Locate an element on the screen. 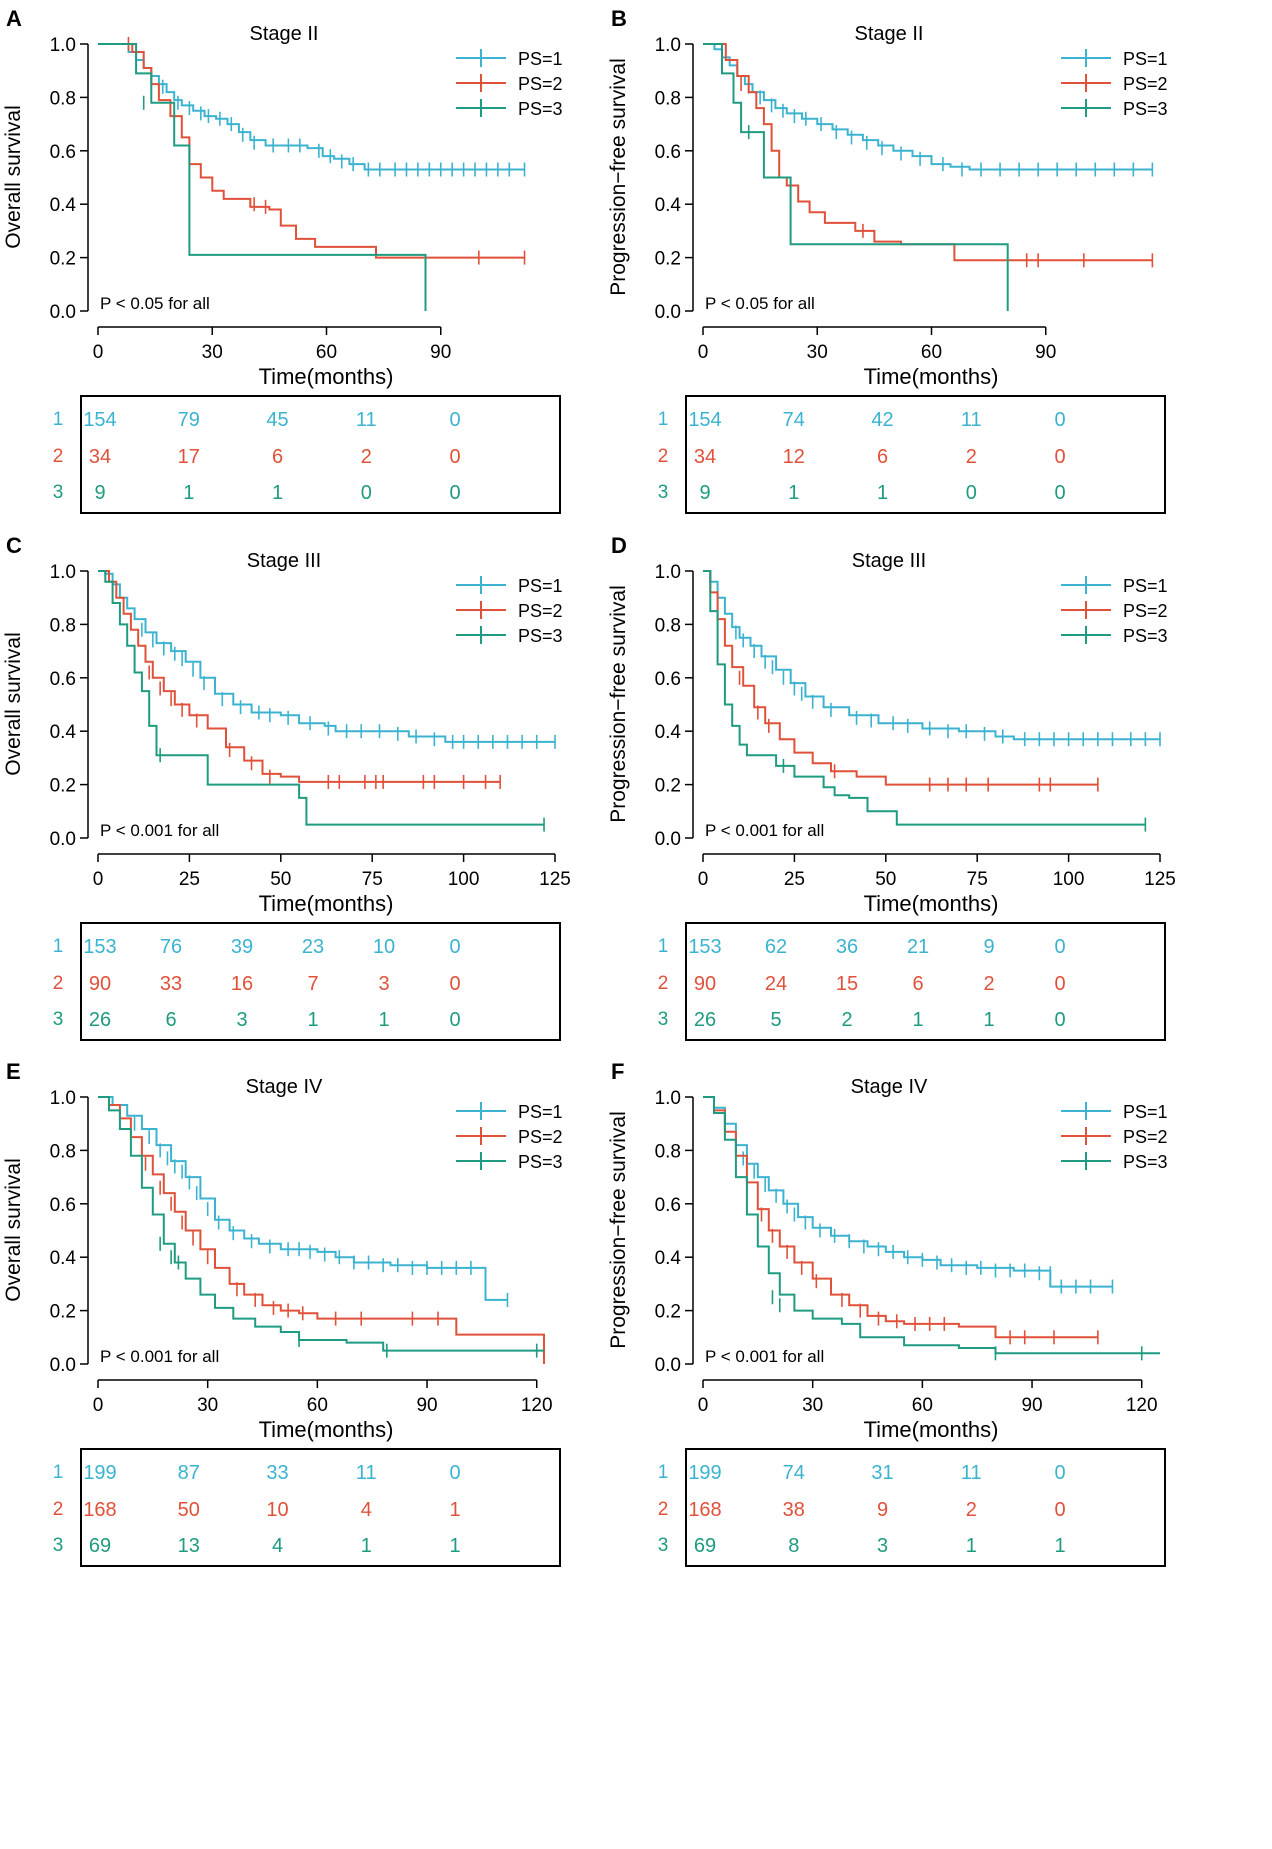 Image resolution: width=1272 pixels, height=1849 pixels. risk-cell: 6 is located at coordinates (882, 457).